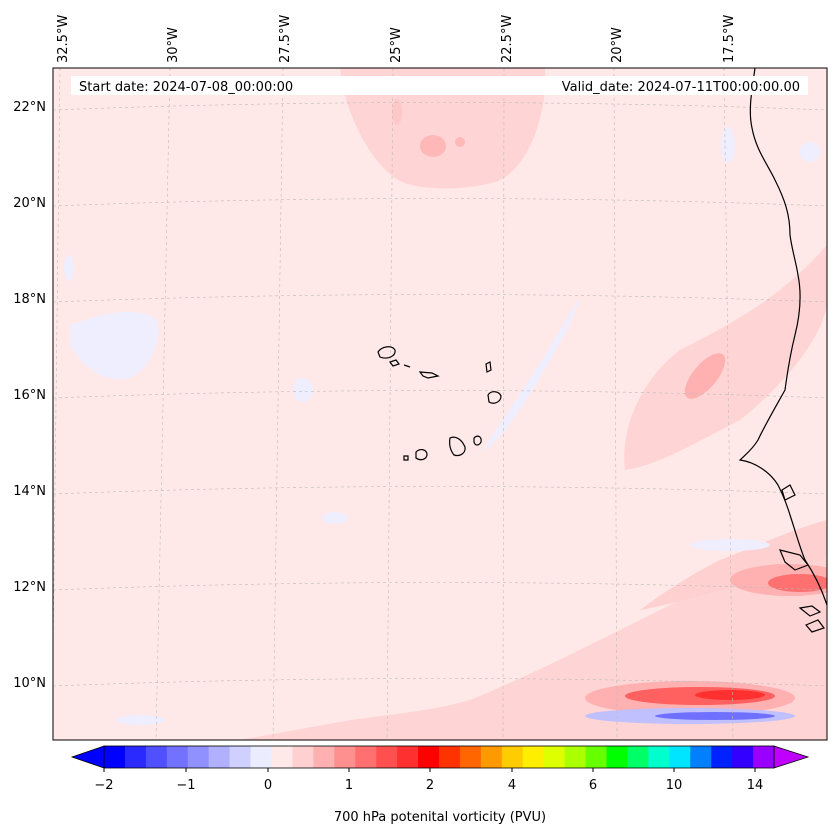  I want to click on start-date-label: Start date: 2024-07-08_00:00:00, so click(186, 87).